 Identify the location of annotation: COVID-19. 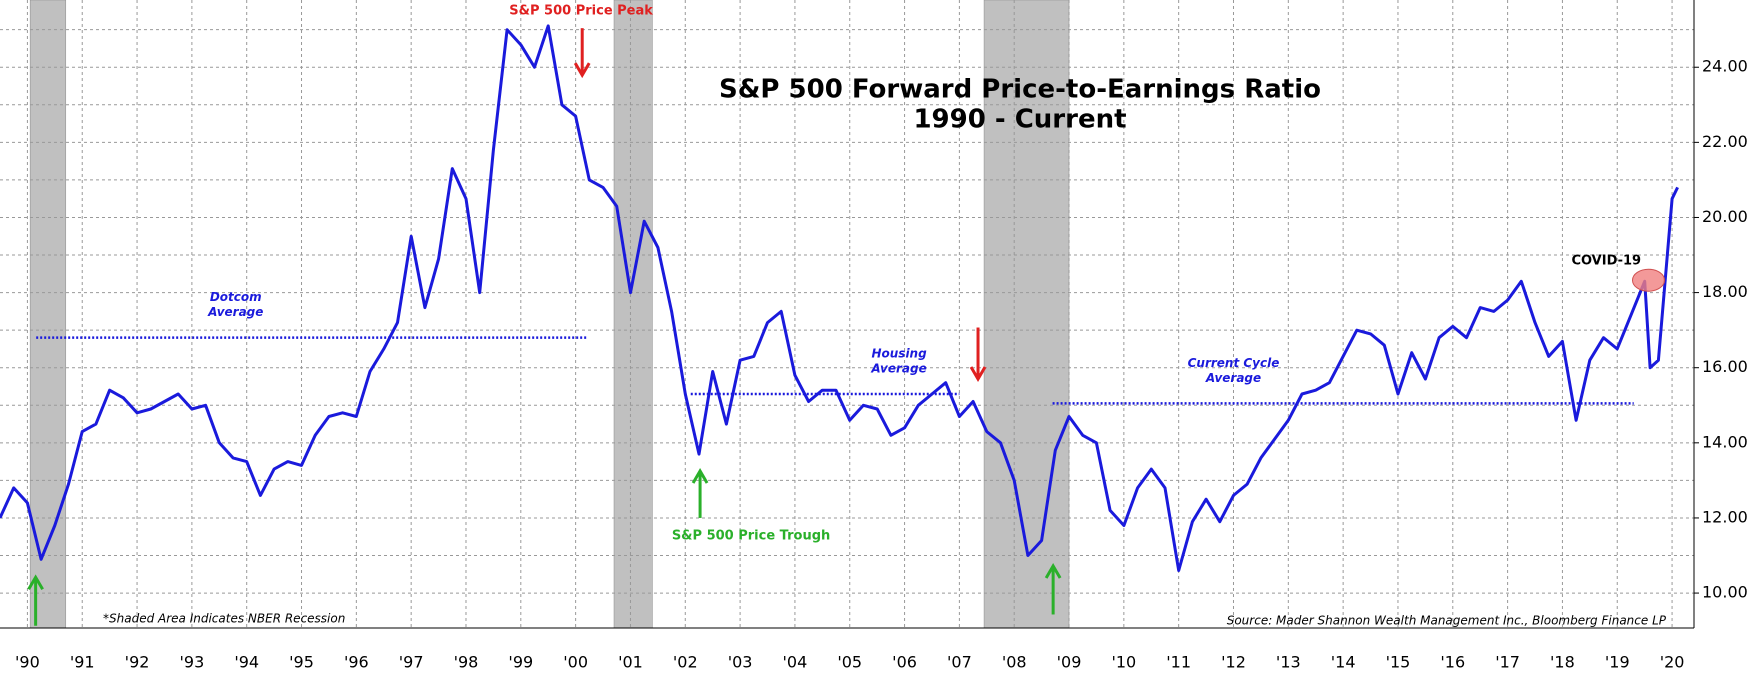
(1606, 261).